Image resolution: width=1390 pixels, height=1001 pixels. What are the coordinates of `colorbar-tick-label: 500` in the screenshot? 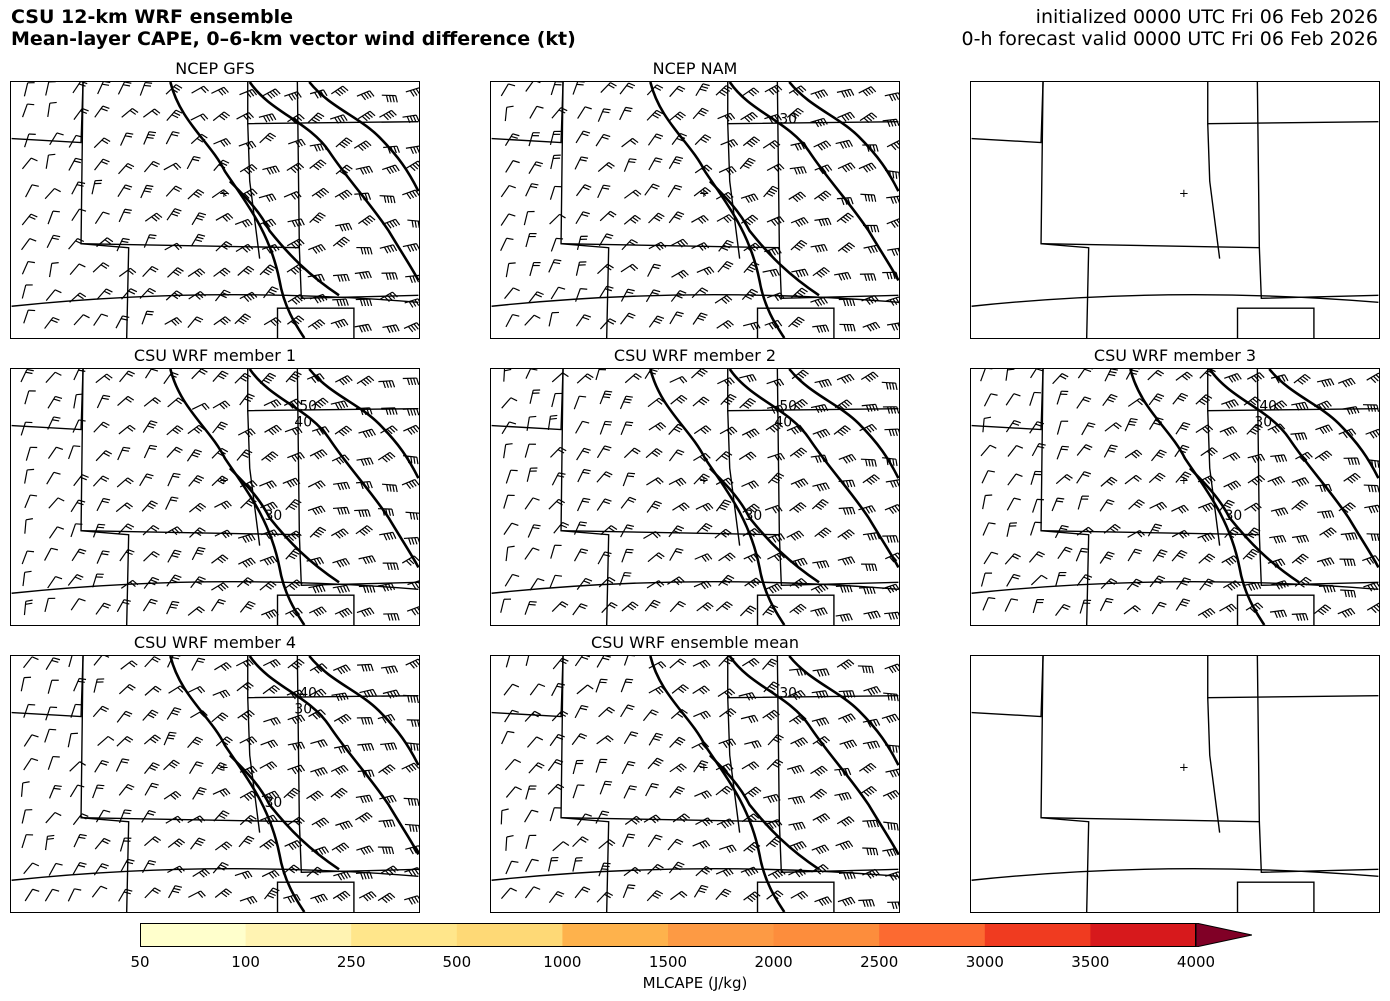 It's located at (457, 962).